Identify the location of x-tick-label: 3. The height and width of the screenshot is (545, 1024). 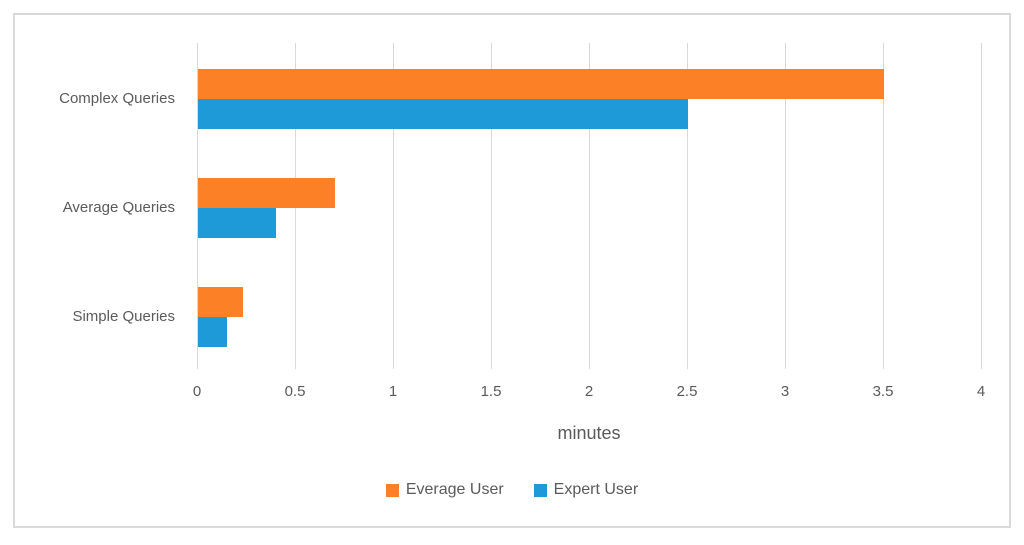
(785, 391).